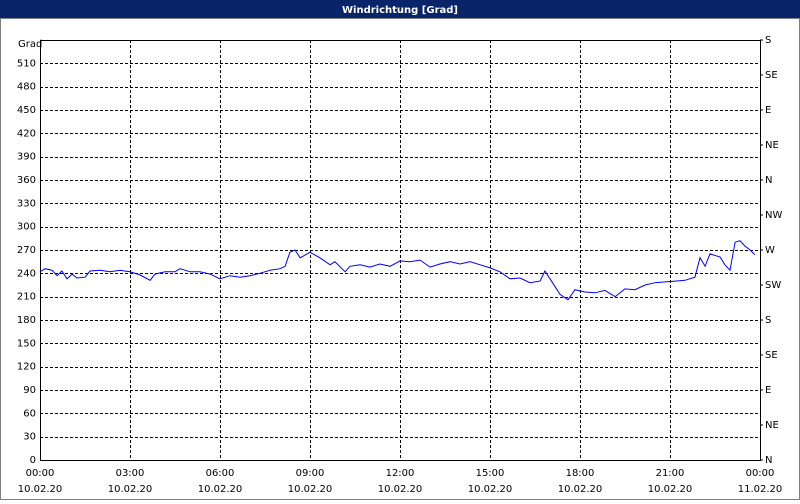 The height and width of the screenshot is (504, 800). I want to click on x-tick-label: 15:00, so click(490, 473).